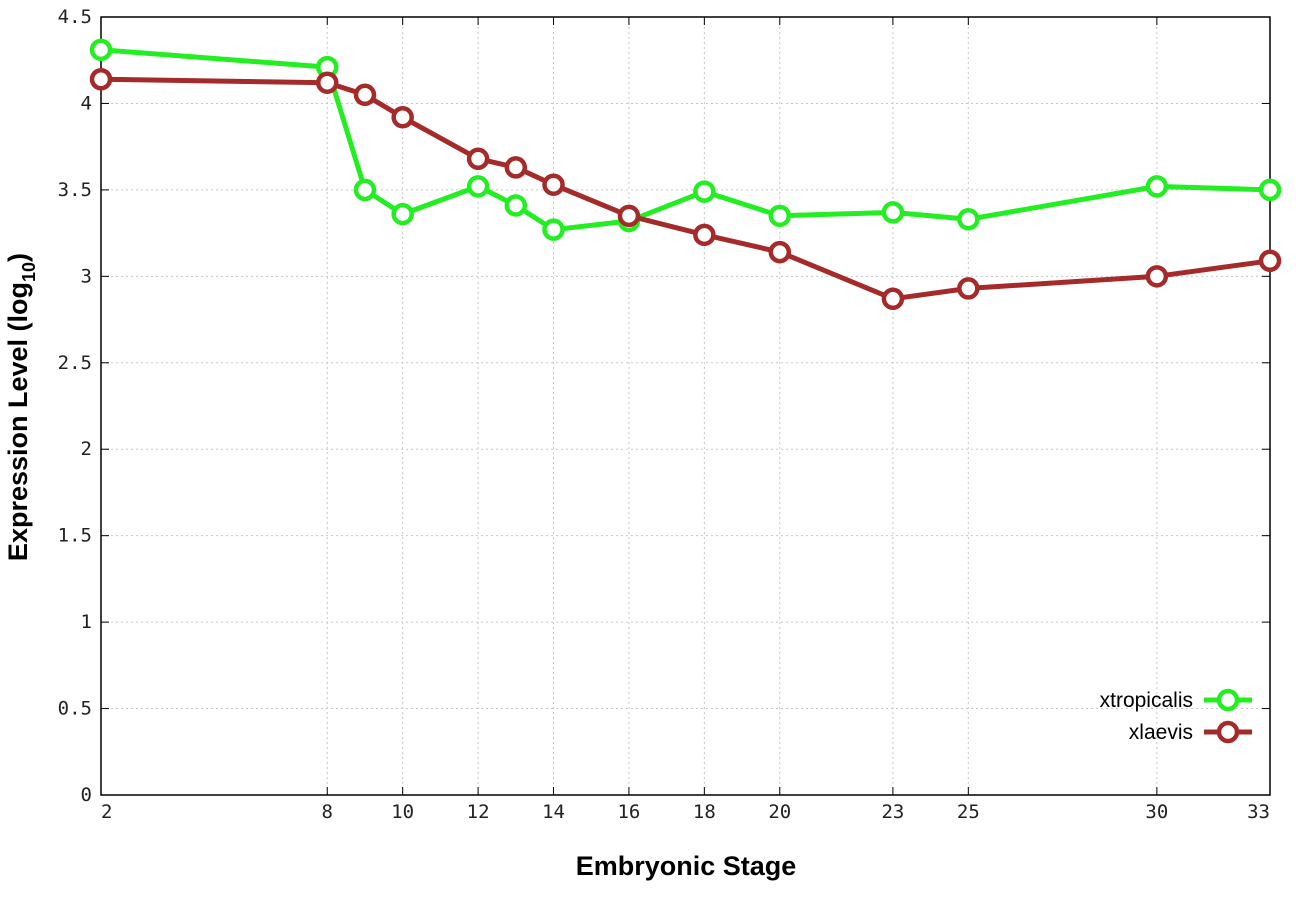  What do you see at coordinates (75, 17) in the screenshot?
I see `y-tick-label: 4.5` at bounding box center [75, 17].